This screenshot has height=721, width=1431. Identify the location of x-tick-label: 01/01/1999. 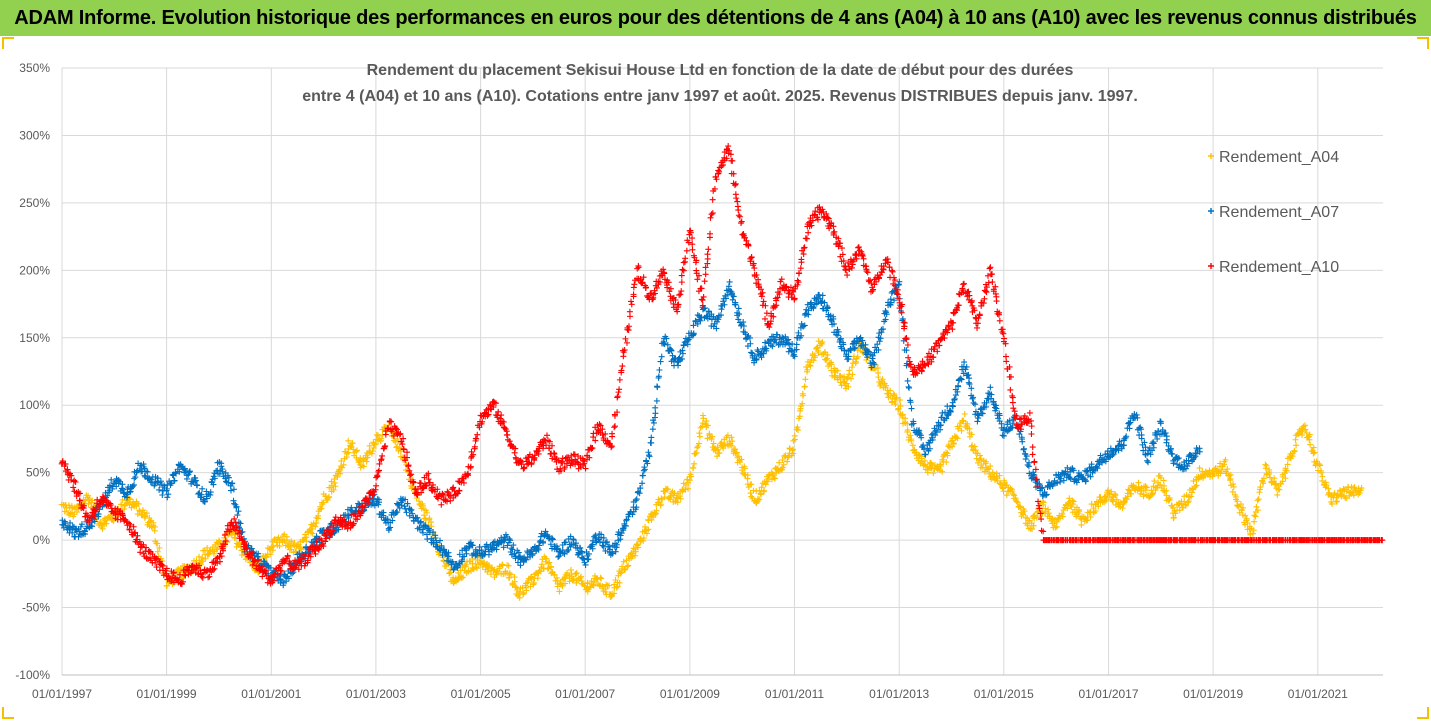
(167, 694).